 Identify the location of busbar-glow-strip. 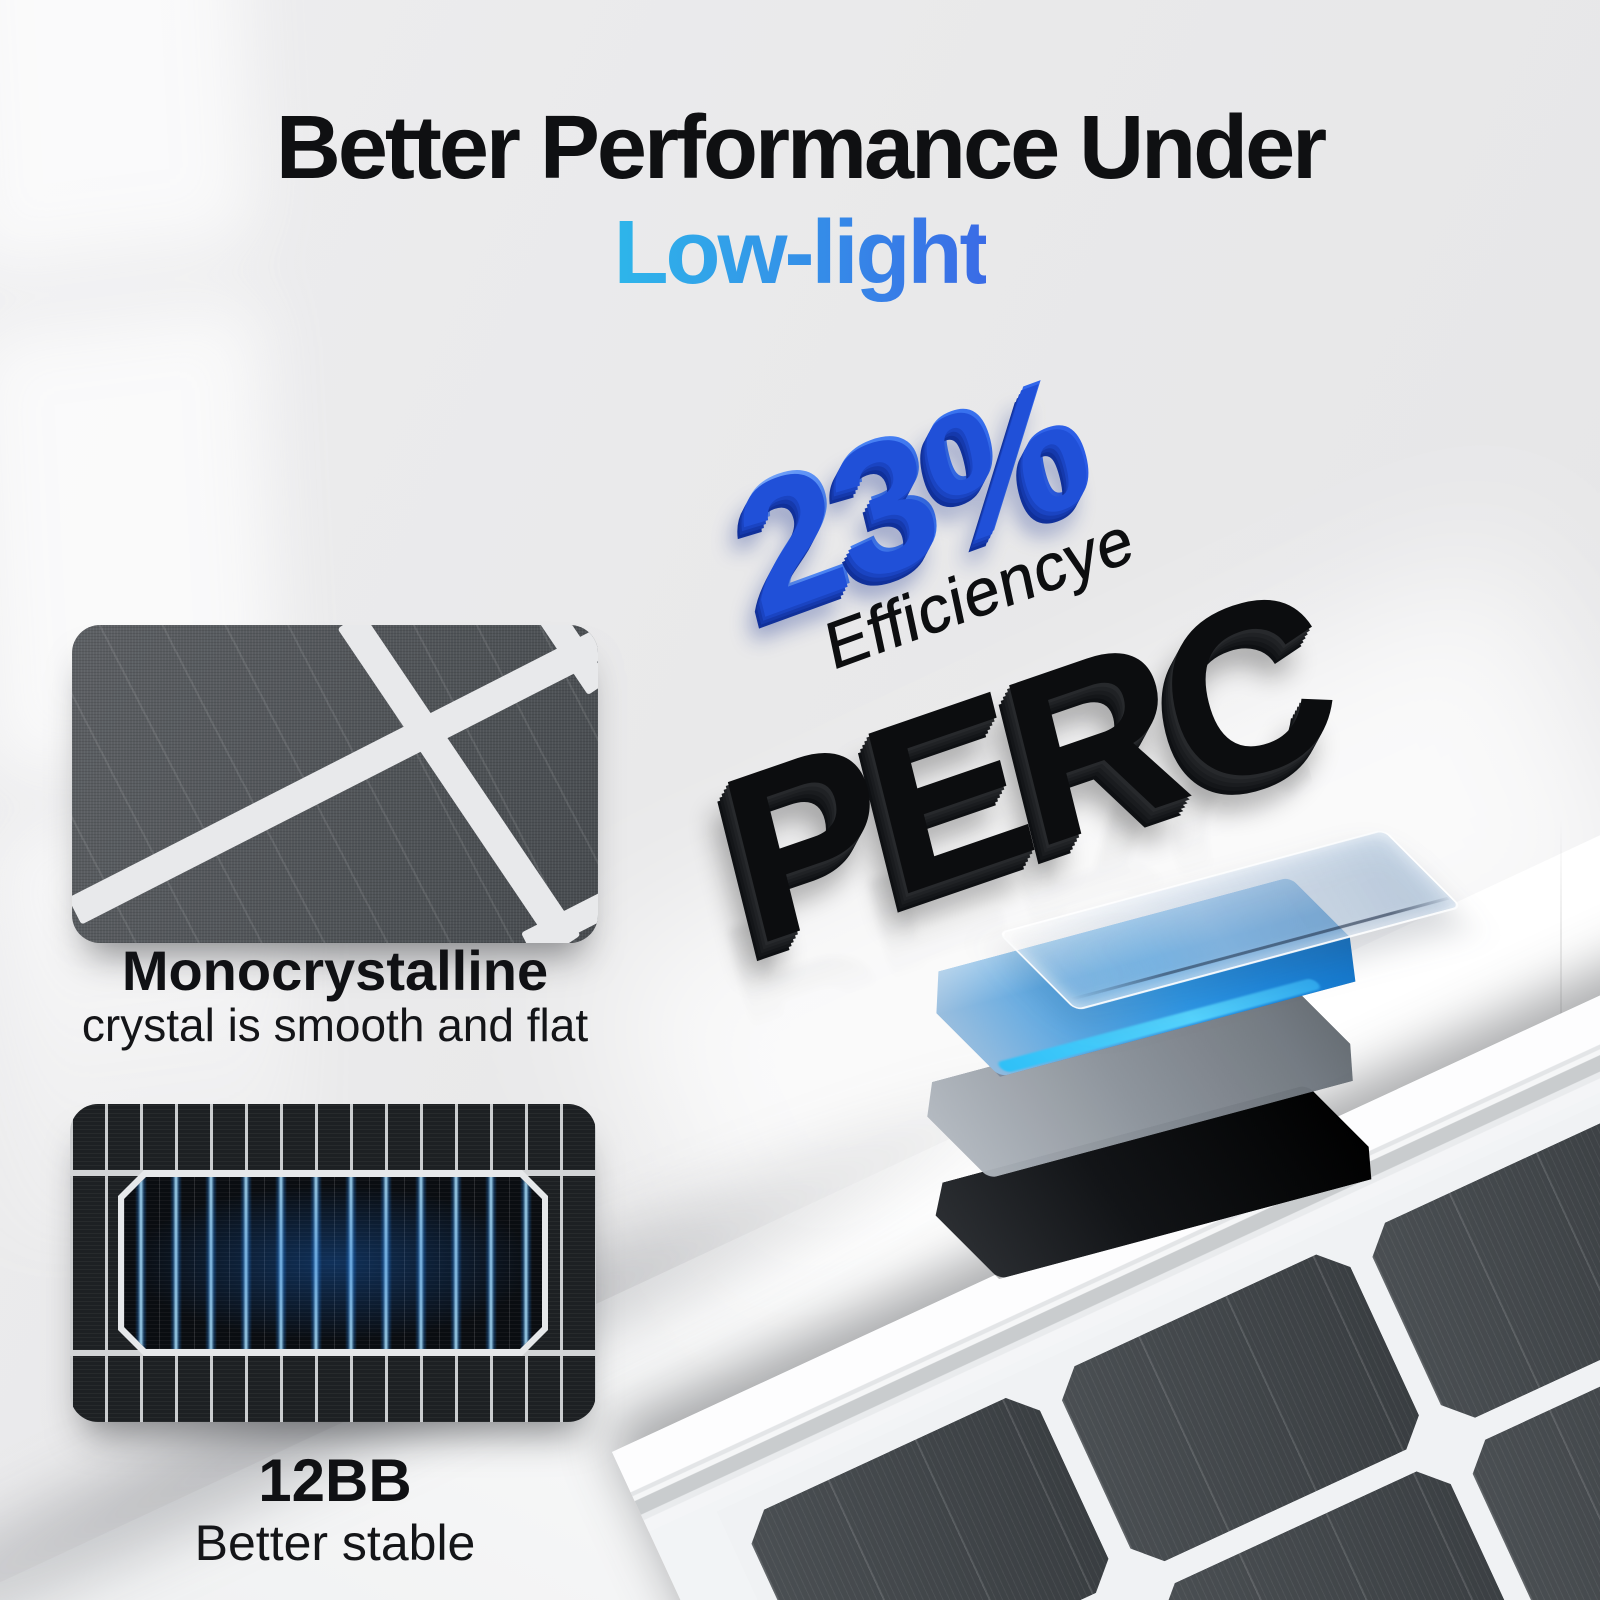
(333, 1263).